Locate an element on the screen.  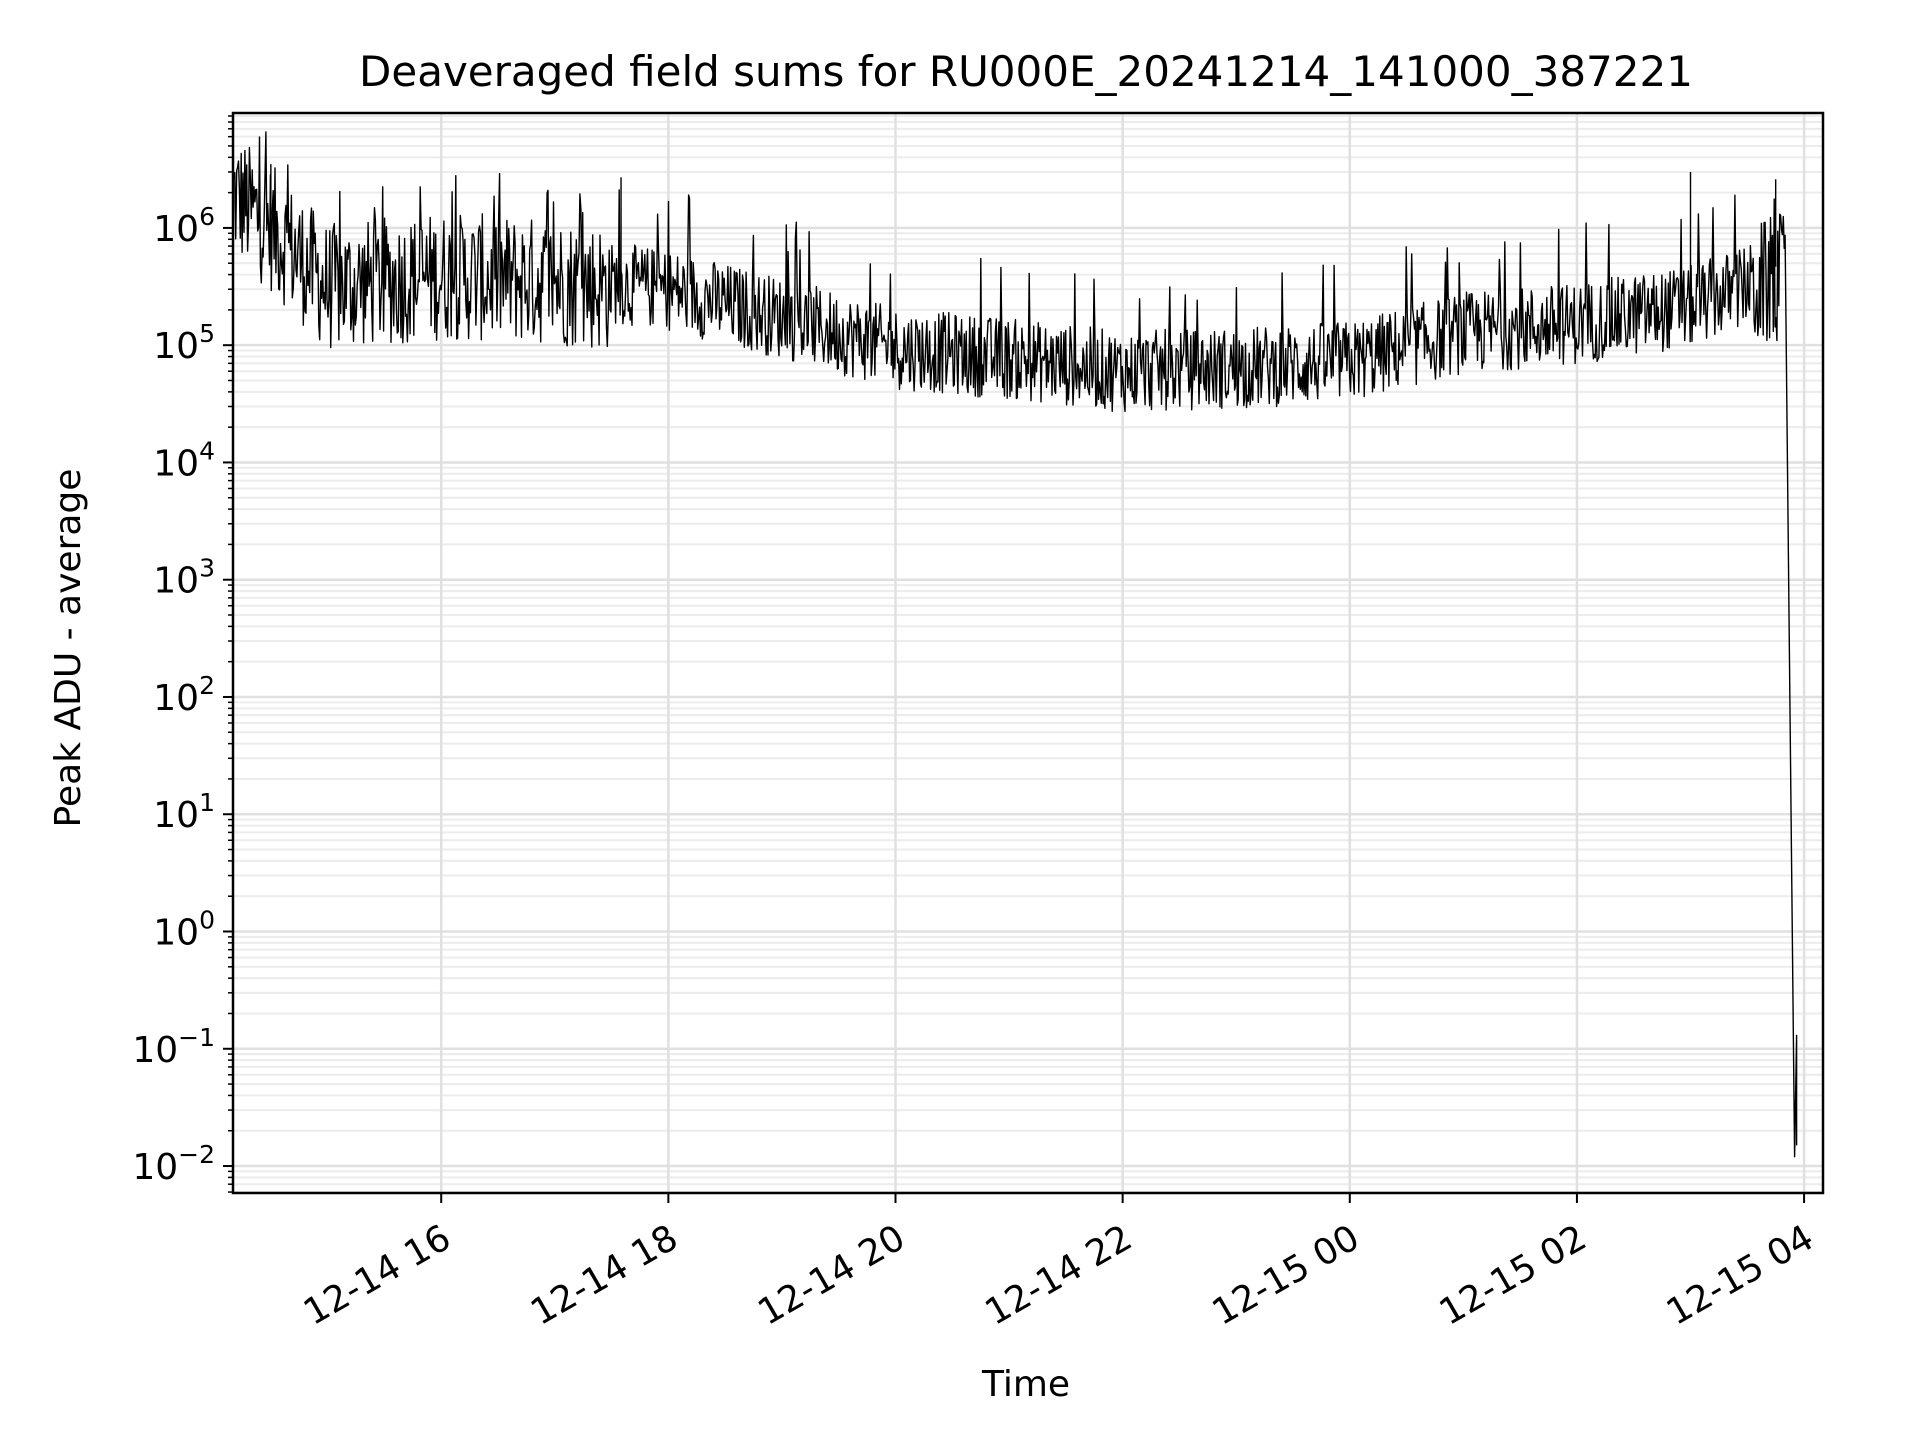
y-tick-label: 10¹ is located at coordinates (184, 812).